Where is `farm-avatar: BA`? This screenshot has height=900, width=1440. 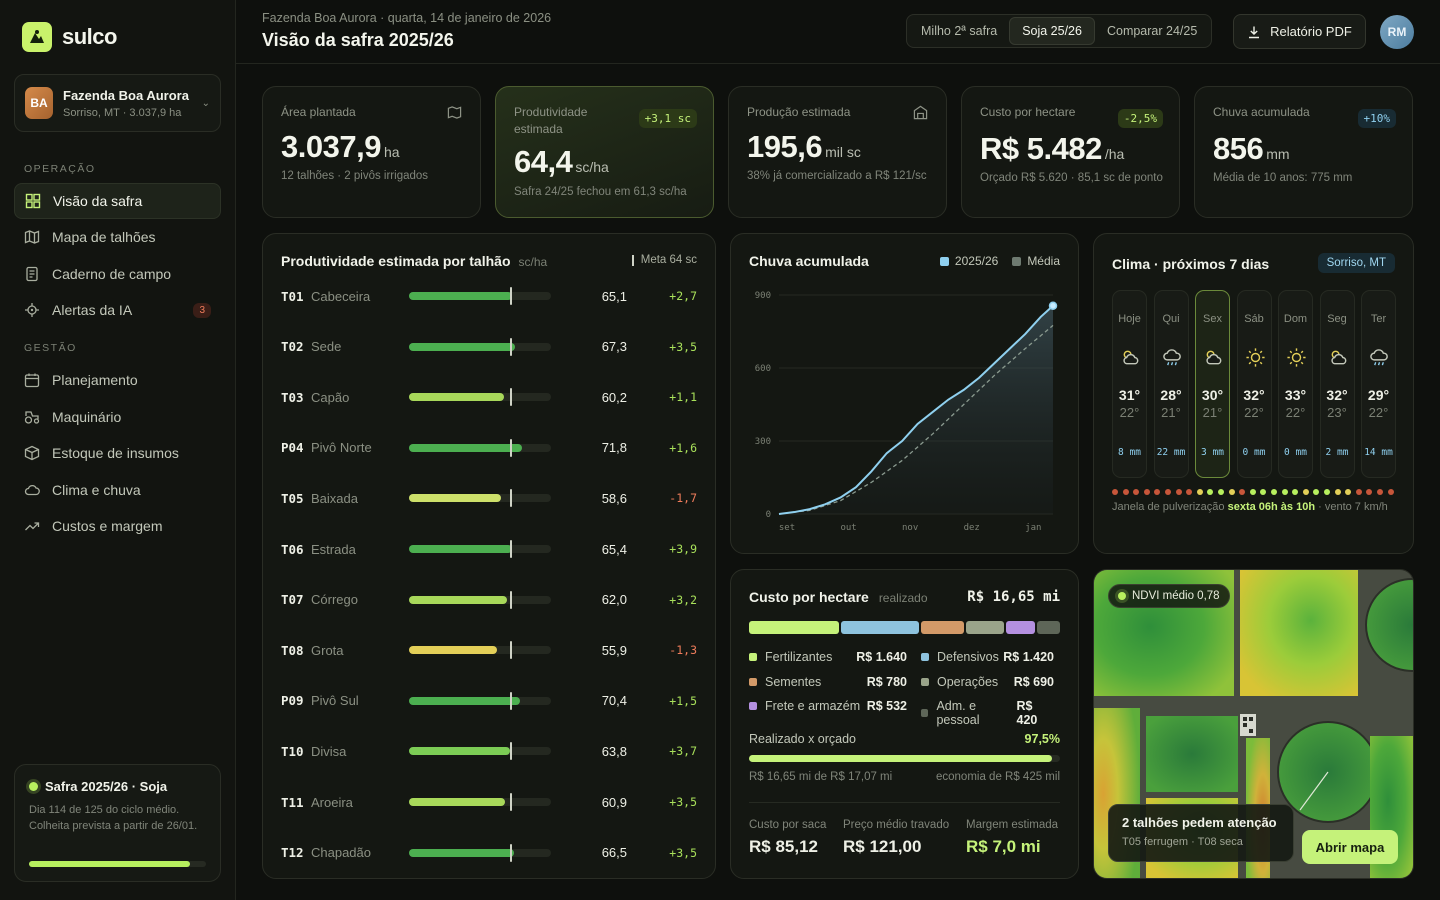 farm-avatar: BA is located at coordinates (39, 103).